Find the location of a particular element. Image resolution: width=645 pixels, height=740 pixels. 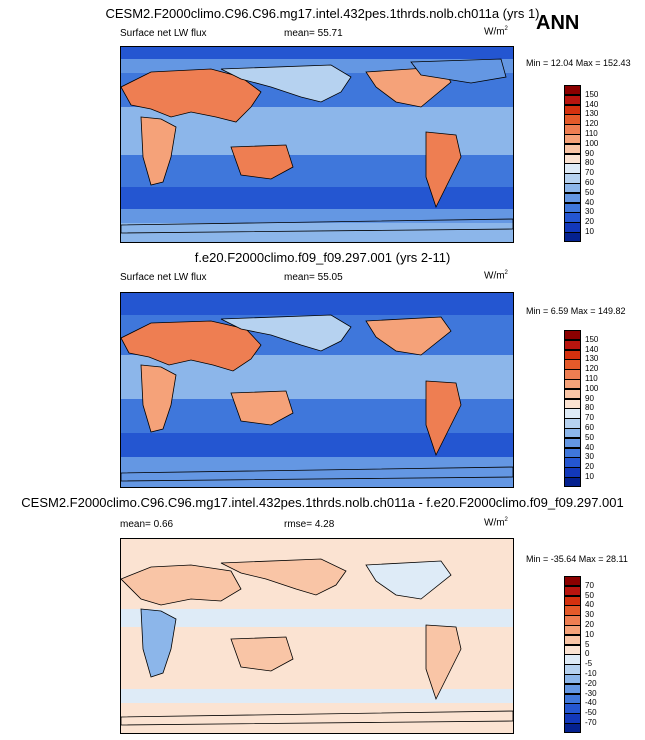

colorbar-tick-label: -40 is located at coordinates (591, 703).